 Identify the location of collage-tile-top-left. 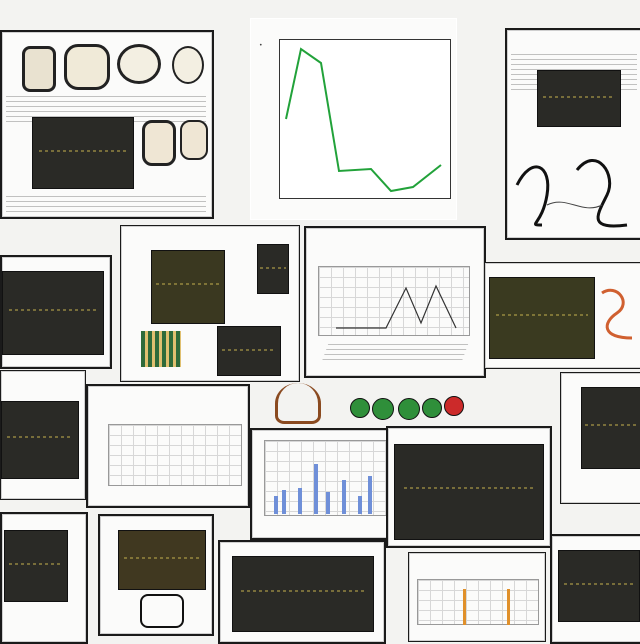
(107, 124).